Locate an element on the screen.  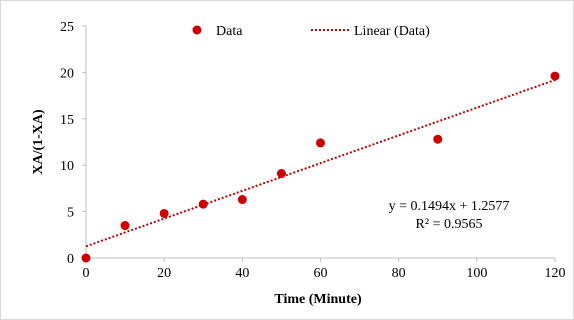
x-tick-label: 20 is located at coordinates (164, 273).